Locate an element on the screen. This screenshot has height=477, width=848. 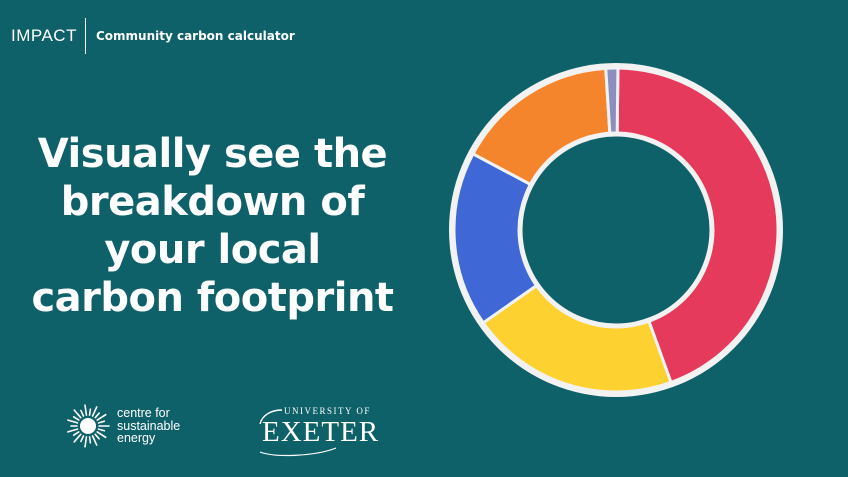
cse-logo-text: centre for sustainable energy is located at coordinates (148, 426).